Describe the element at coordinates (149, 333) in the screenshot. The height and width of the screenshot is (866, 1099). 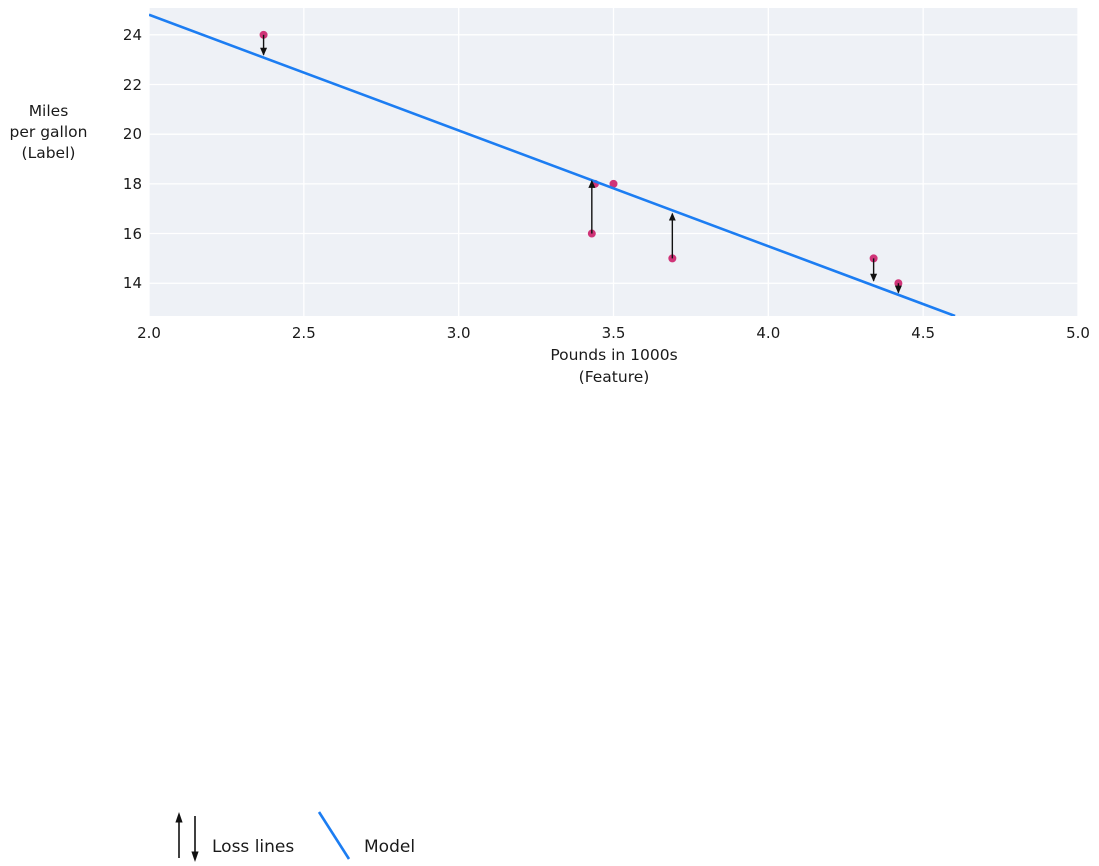
I see `x-tick-label: 2.0` at that location.